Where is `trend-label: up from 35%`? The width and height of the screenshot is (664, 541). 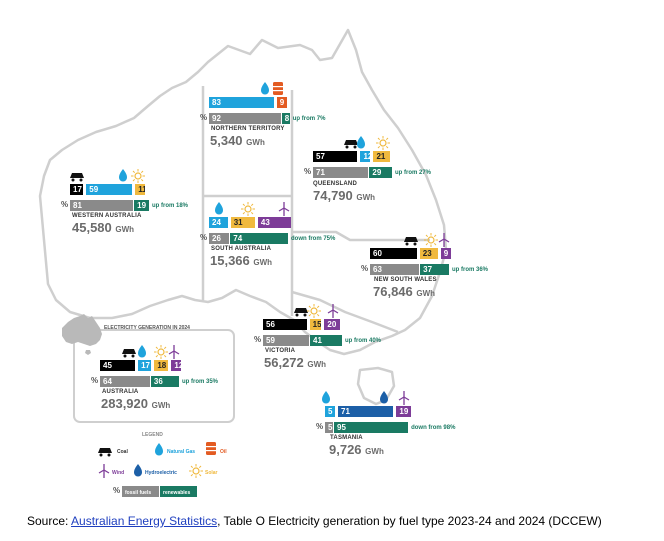
trend-label: up from 35% is located at coordinates (200, 382).